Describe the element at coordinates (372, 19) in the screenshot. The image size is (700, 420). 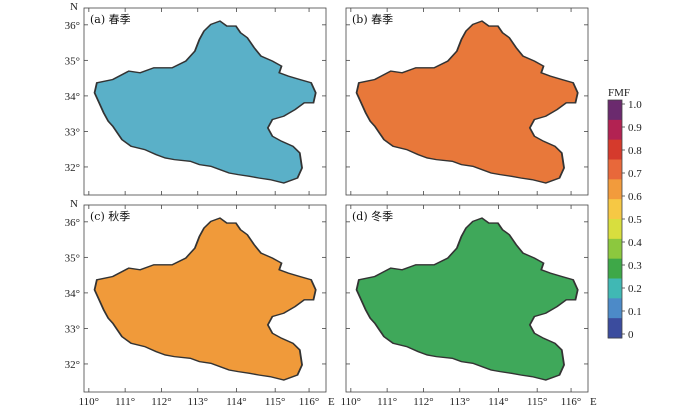
I see `panel-label: (b) 春季` at that location.